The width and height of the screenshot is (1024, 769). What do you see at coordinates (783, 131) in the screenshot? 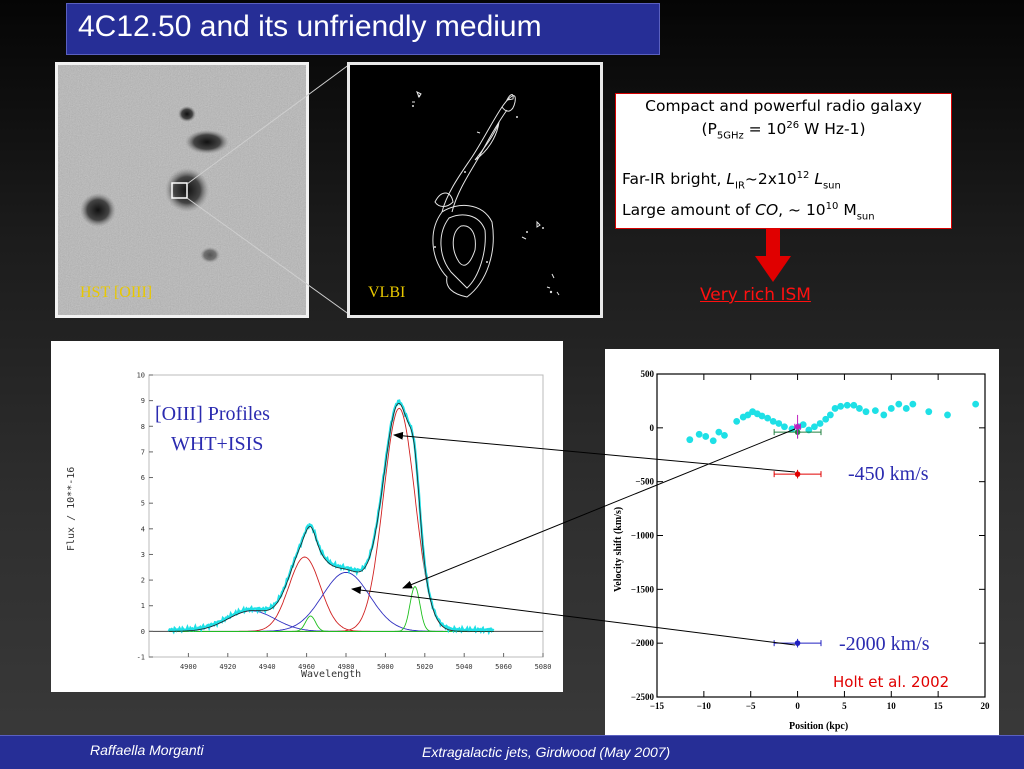
I see `info-line-power: (P5GHz = 1026 W Hz-1)` at bounding box center [783, 131].